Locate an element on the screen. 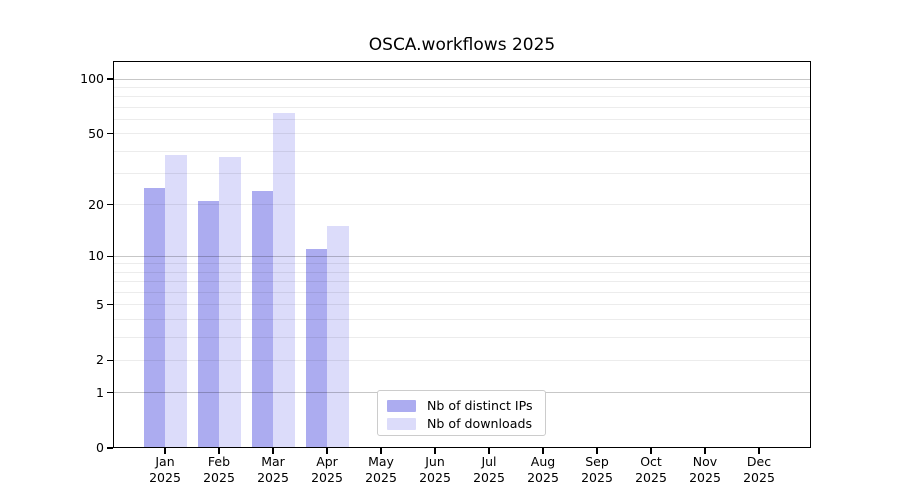 This screenshot has width=900, height=500. x-tick-label-nov: Nov 2025 is located at coordinates (705, 470).